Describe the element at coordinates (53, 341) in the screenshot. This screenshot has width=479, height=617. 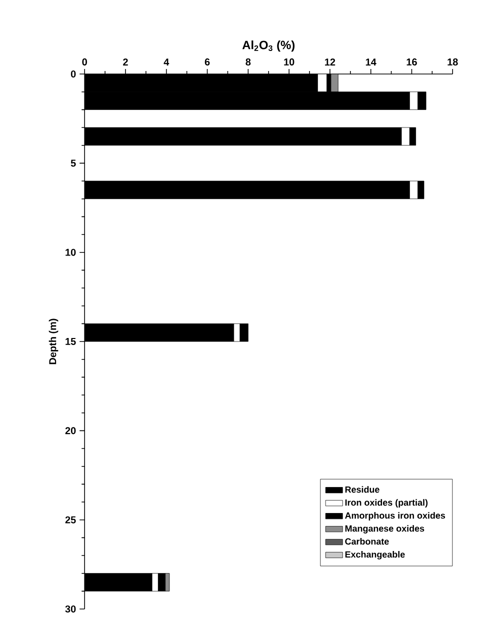
I see `y-axis-title: Depth (m)` at that location.